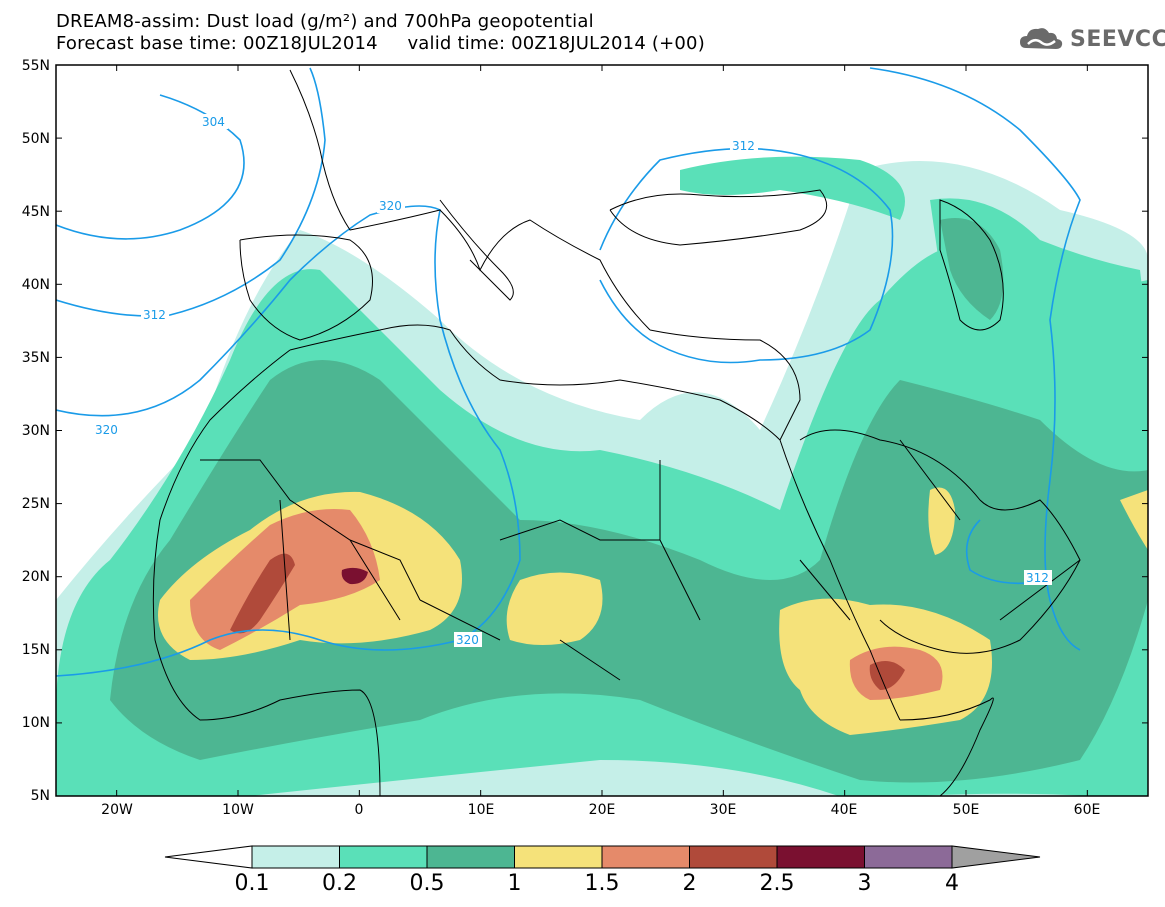 The width and height of the screenshot is (1165, 907). I want to click on colorbar: 0.1 0.2 0.5 1 1.5 2 2.5 3 4, so click(602, 870).